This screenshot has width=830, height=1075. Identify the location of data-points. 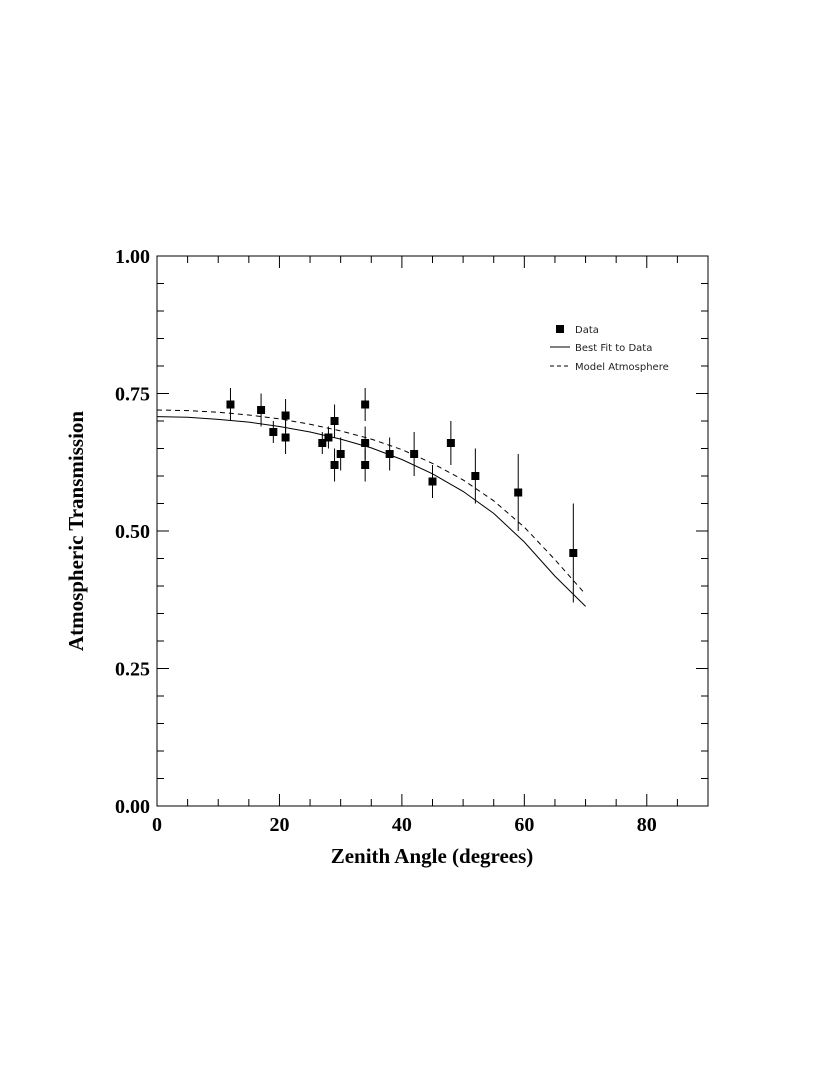
(402, 495).